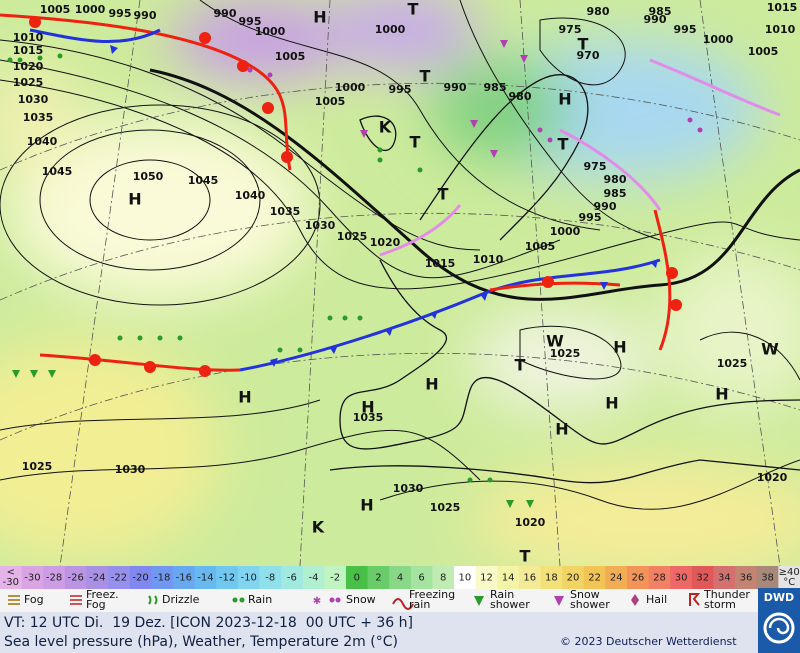 The image size is (800, 653). What do you see at coordinates (357, 578) in the screenshot?
I see `scale-label: 0` at bounding box center [357, 578].